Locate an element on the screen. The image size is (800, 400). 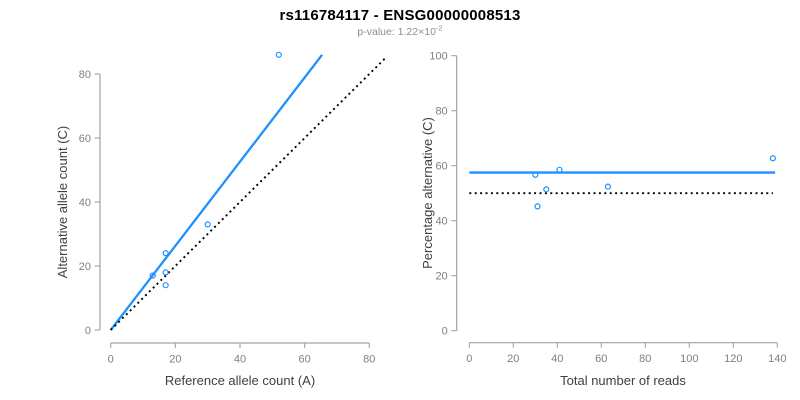
pvalue-exponent: -2 is located at coordinates (439, 28).